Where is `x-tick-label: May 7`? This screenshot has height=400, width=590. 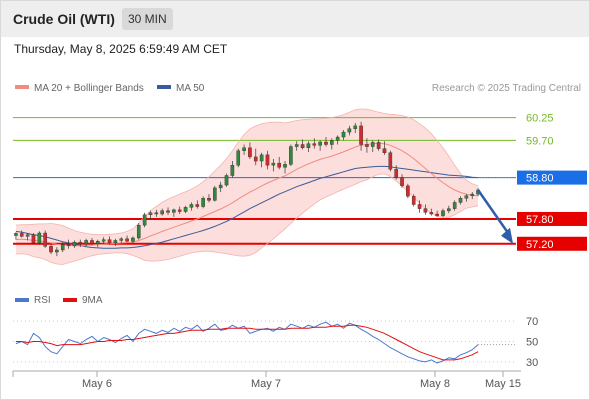 x-tick-label: May 7 is located at coordinates (266, 384).